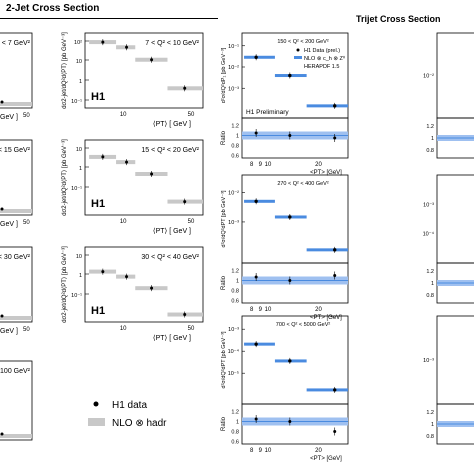  What do you see at coordinates (9, 224) in the screenshot?
I see `dijet-c-xlabel: GeV ]` at bounding box center [9, 224].